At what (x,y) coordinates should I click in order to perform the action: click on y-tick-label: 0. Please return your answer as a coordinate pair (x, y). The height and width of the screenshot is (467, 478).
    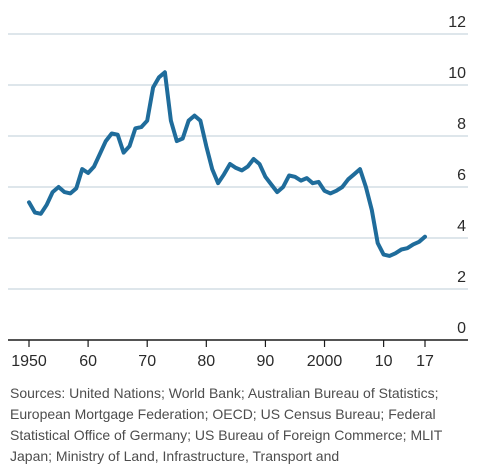
    Looking at the image, I should click on (461, 328).